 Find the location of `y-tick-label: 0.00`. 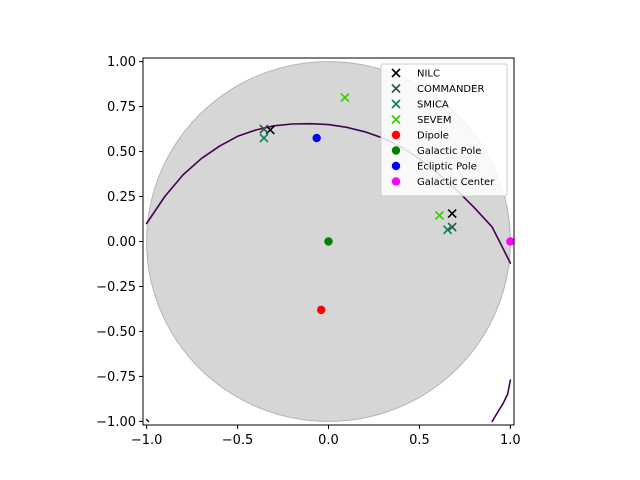

y-tick-label: 0.00 is located at coordinates (121, 242).